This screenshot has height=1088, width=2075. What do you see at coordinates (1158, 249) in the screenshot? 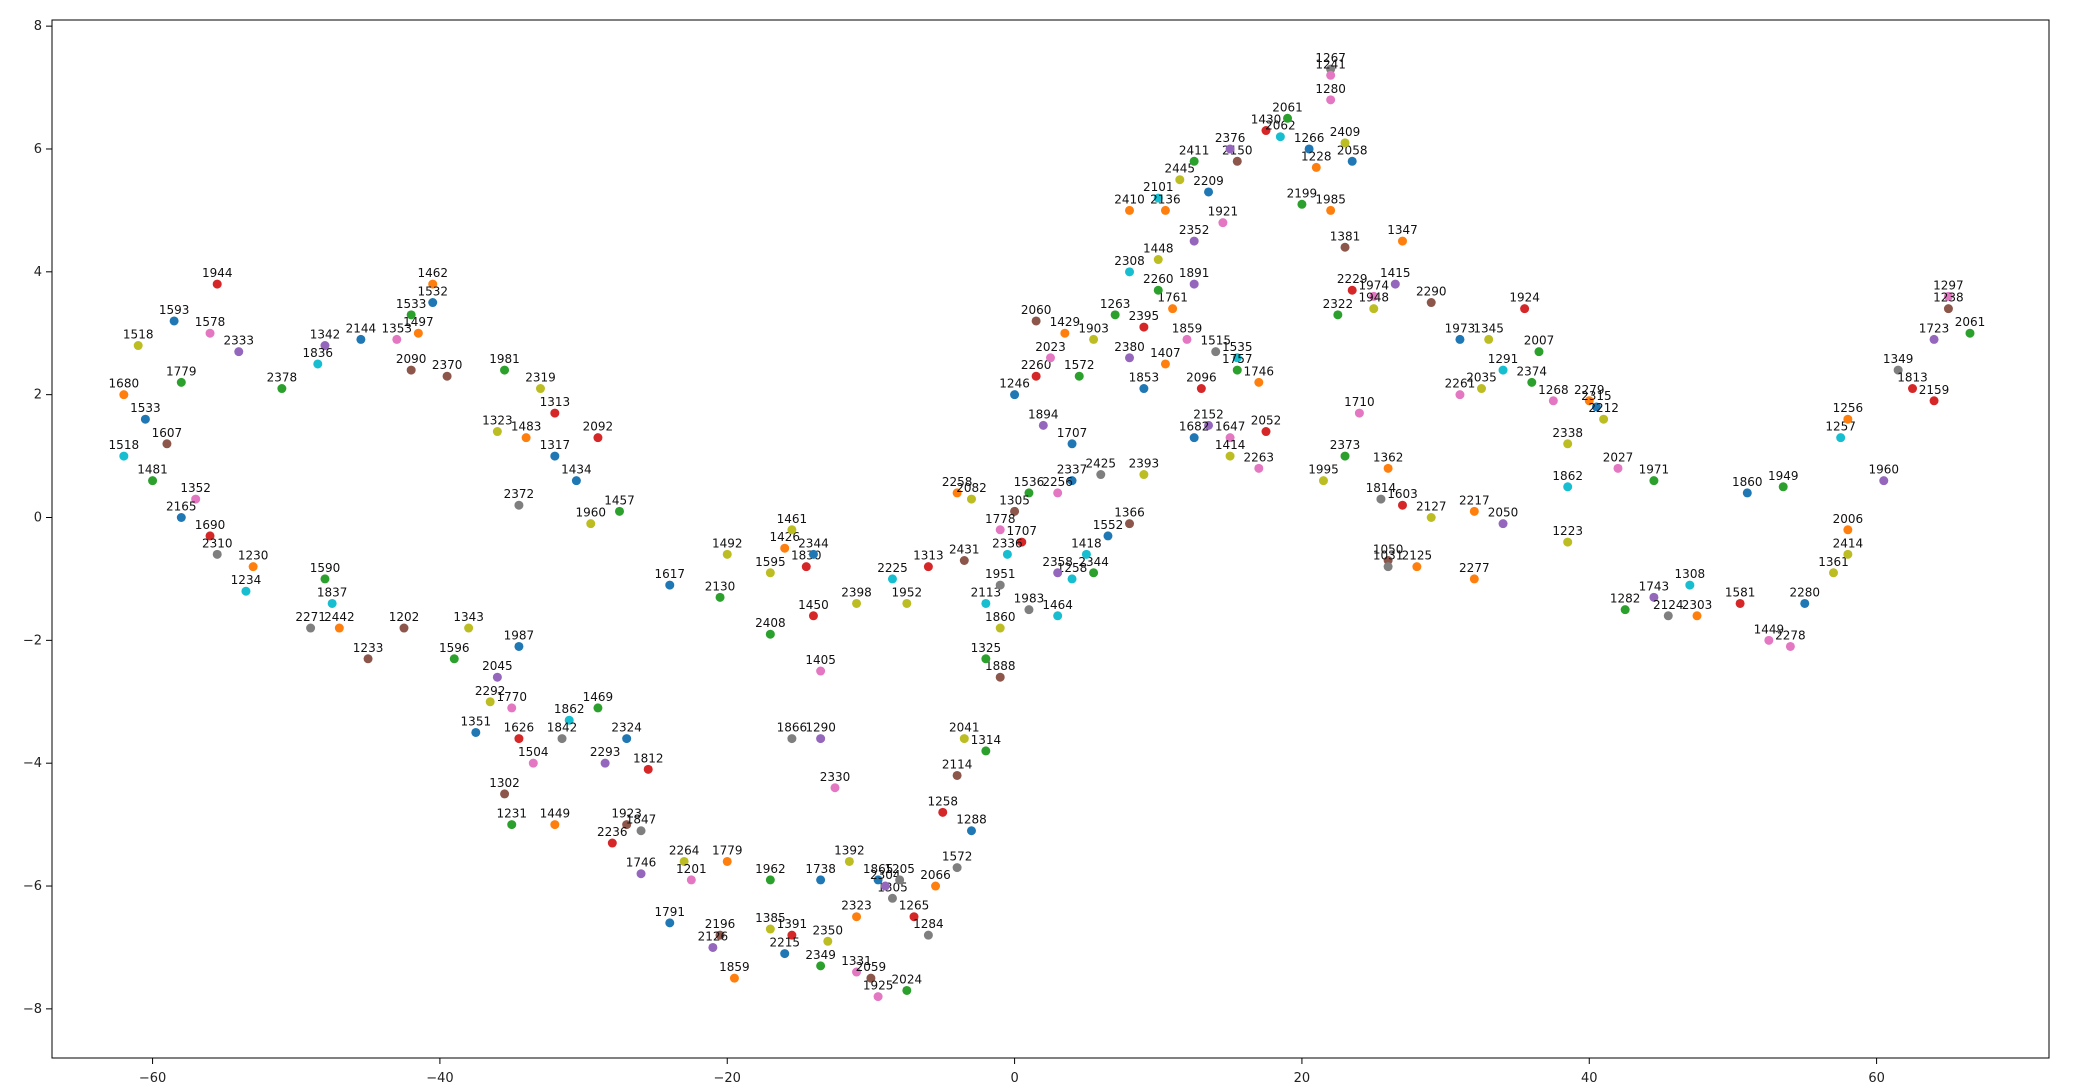
I see `data-point-label: 1448` at bounding box center [1158, 249].